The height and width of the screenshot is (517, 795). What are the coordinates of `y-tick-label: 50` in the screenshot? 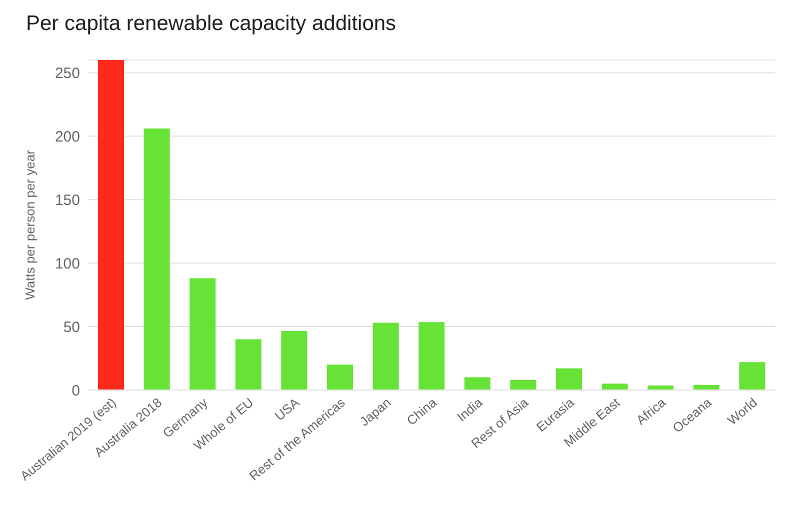 It's located at (71, 327).